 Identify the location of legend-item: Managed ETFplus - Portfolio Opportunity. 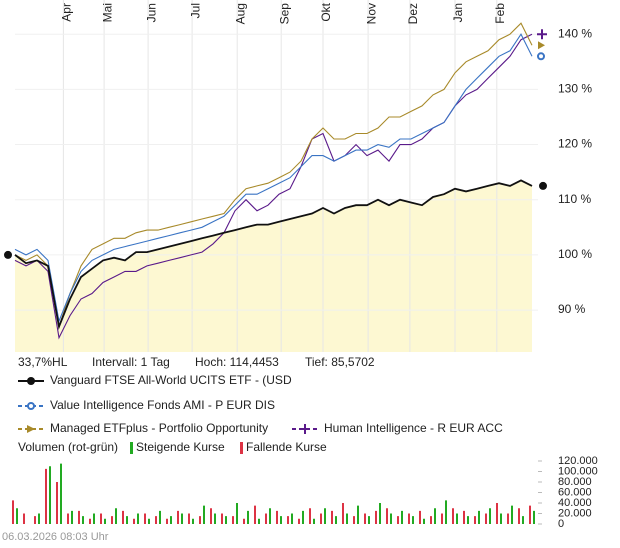
(143, 428).